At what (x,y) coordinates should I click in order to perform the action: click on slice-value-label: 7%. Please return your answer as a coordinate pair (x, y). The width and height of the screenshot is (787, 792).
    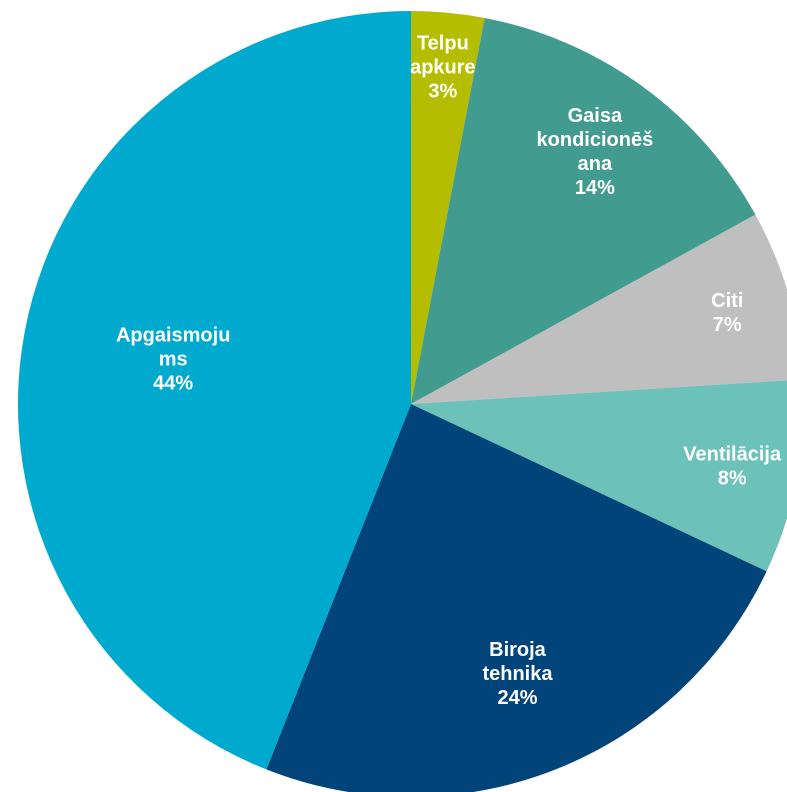
    Looking at the image, I should click on (727, 325).